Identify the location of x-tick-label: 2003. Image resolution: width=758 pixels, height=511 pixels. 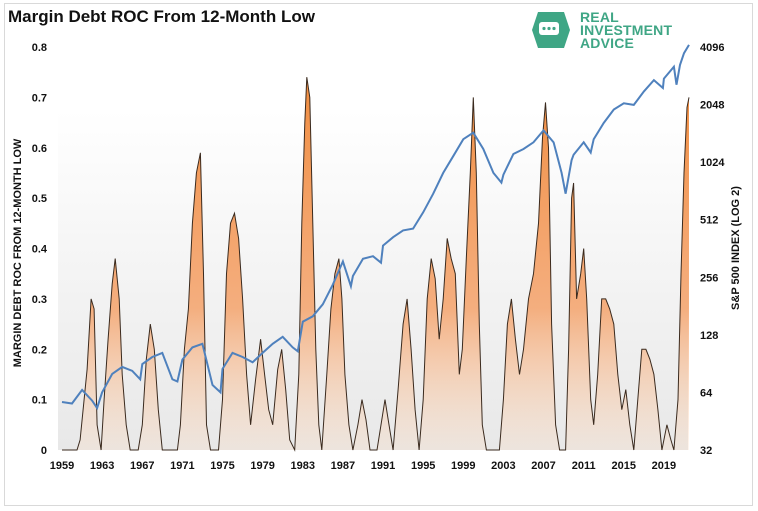
(503, 466).